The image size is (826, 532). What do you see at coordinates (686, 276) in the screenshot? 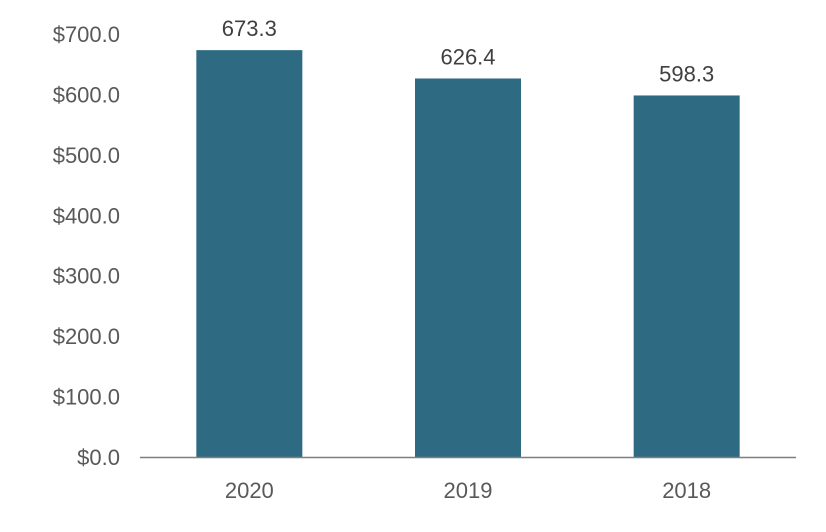
I see `bar-2018` at bounding box center [686, 276].